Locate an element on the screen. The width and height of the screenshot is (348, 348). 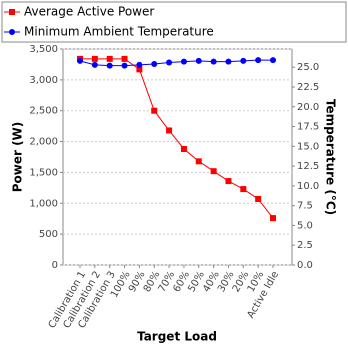
y2-tick-label: 5.0 is located at coordinates (305, 225).